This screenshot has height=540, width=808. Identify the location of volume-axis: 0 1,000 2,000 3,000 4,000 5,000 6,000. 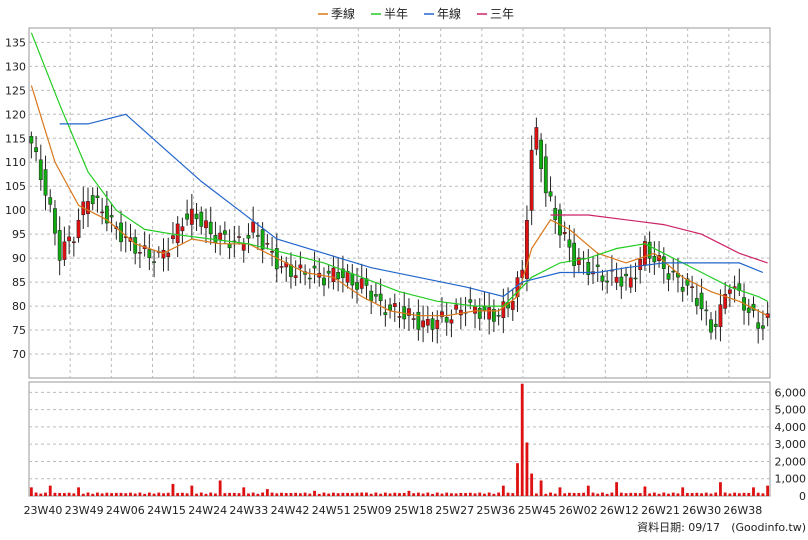
(791, 444).